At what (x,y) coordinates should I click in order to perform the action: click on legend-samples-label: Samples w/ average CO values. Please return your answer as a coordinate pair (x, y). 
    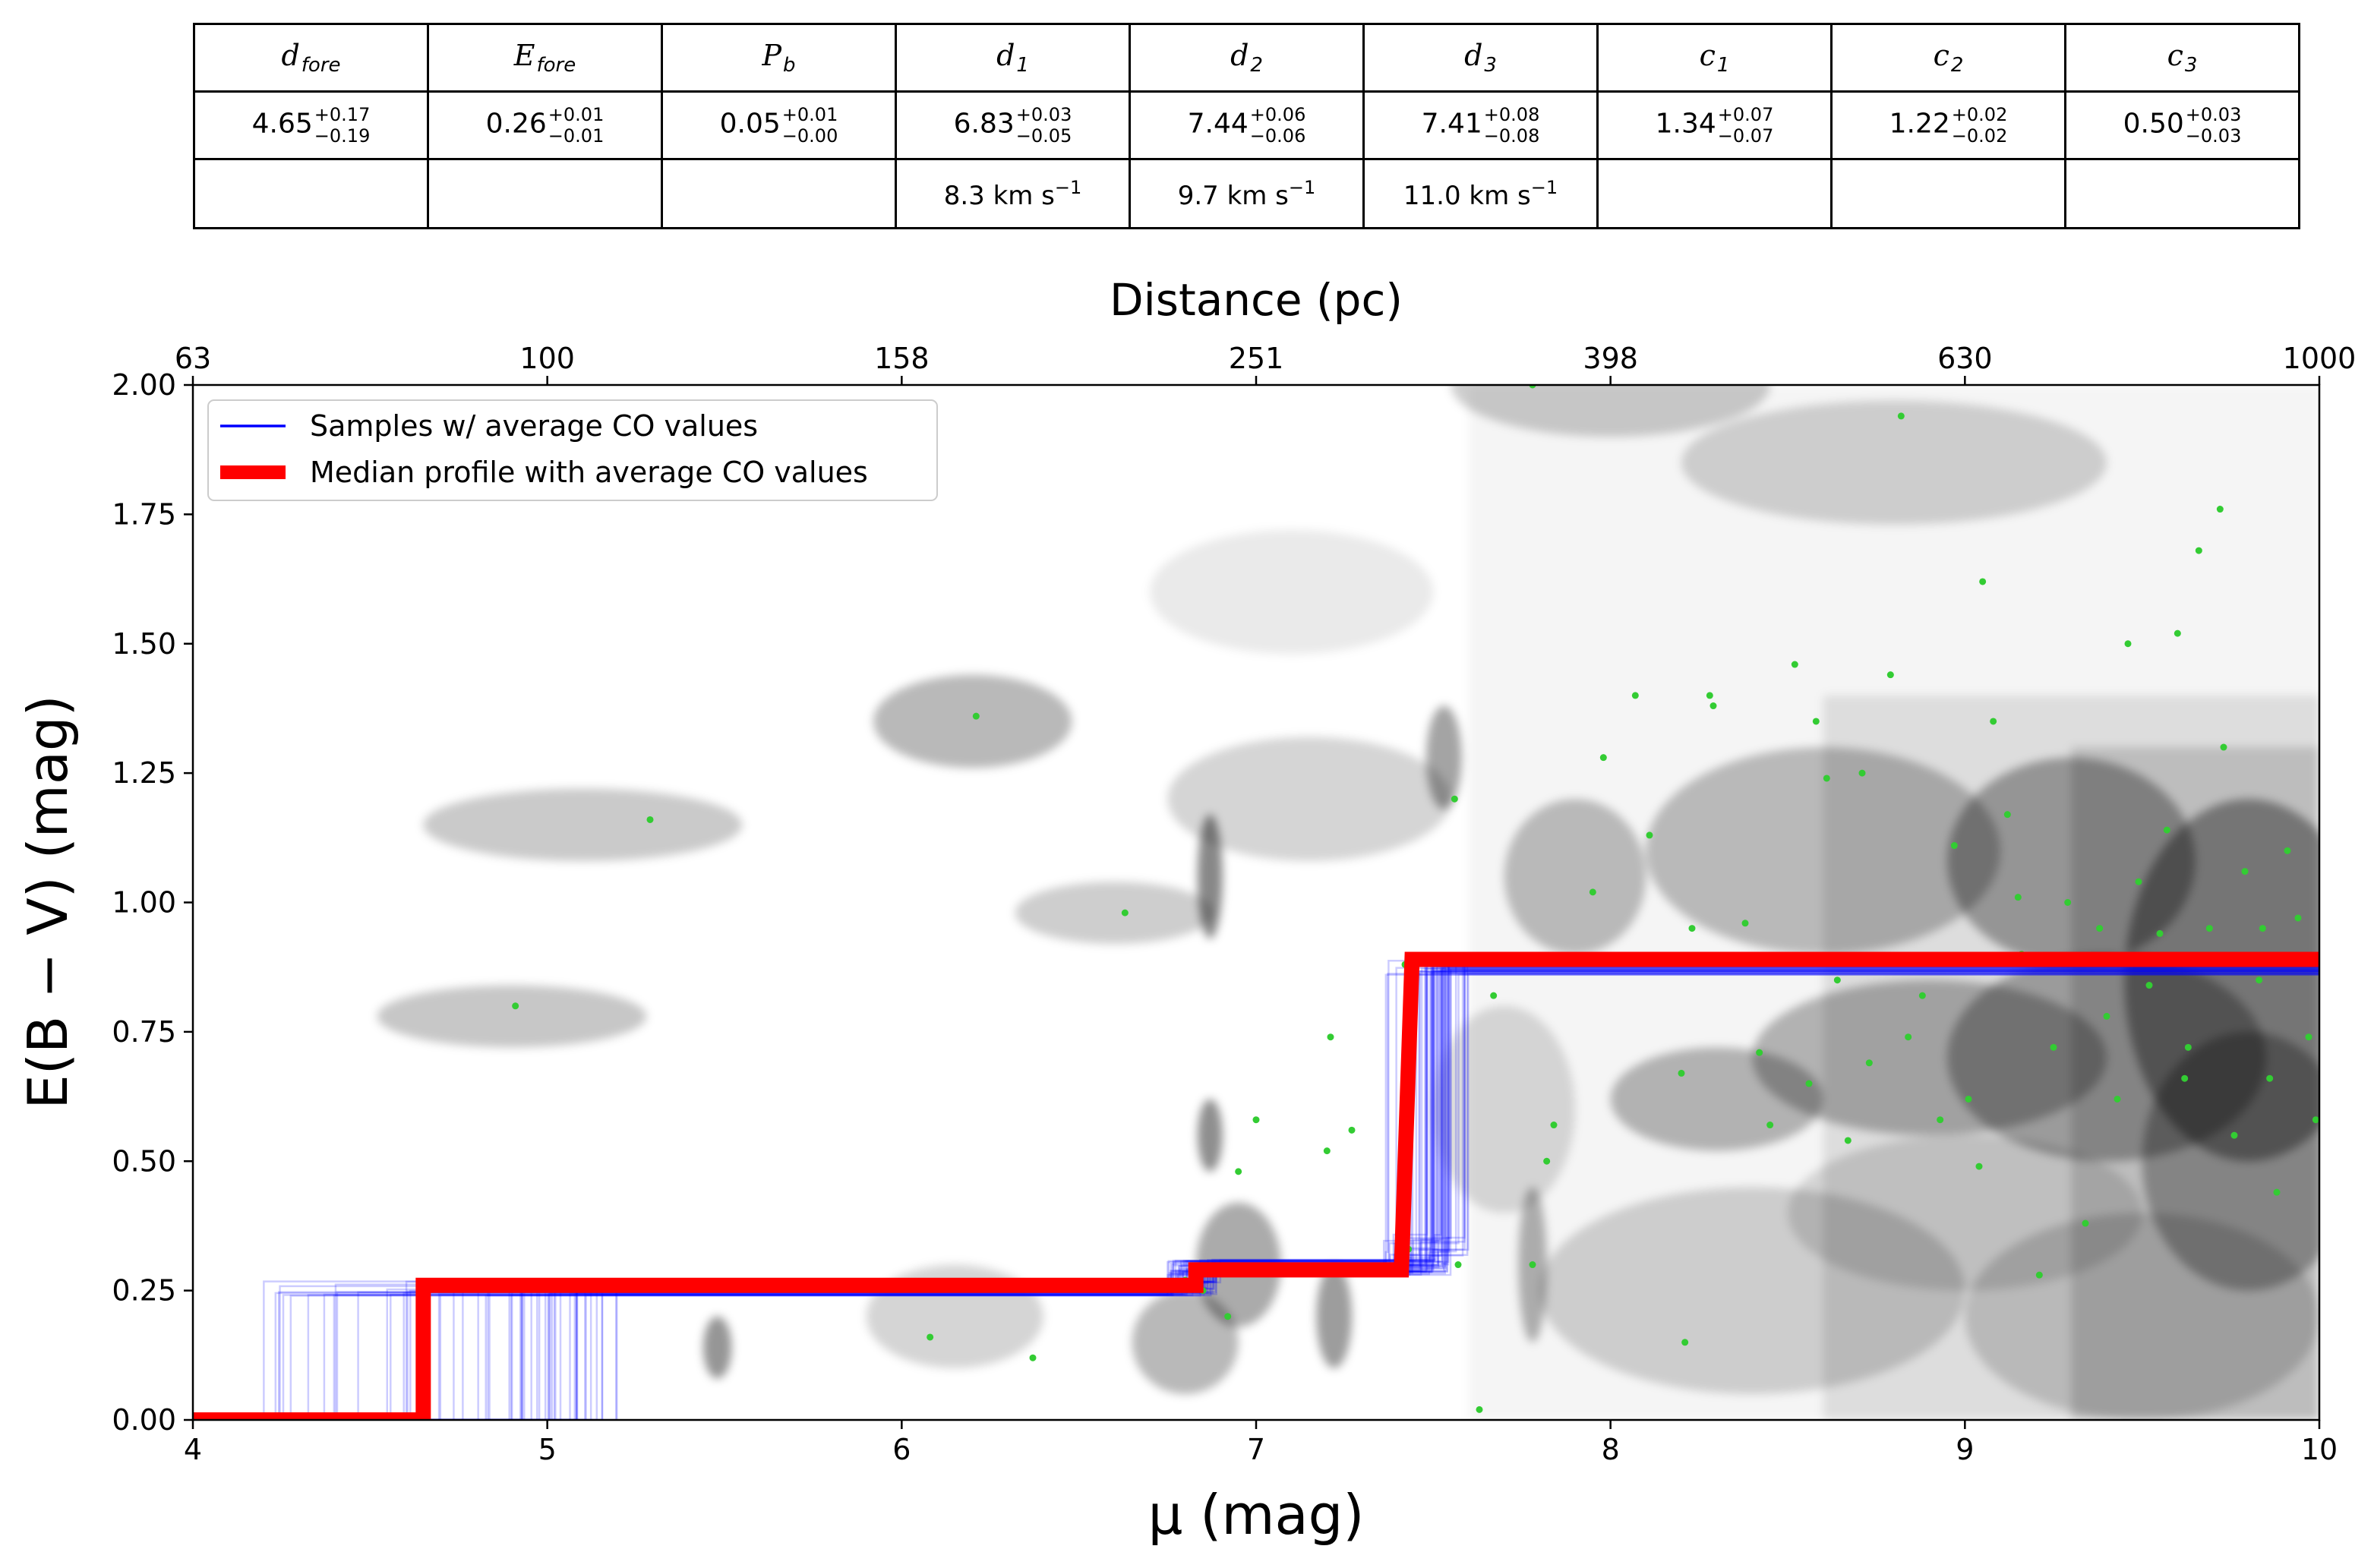
    Looking at the image, I should click on (534, 426).